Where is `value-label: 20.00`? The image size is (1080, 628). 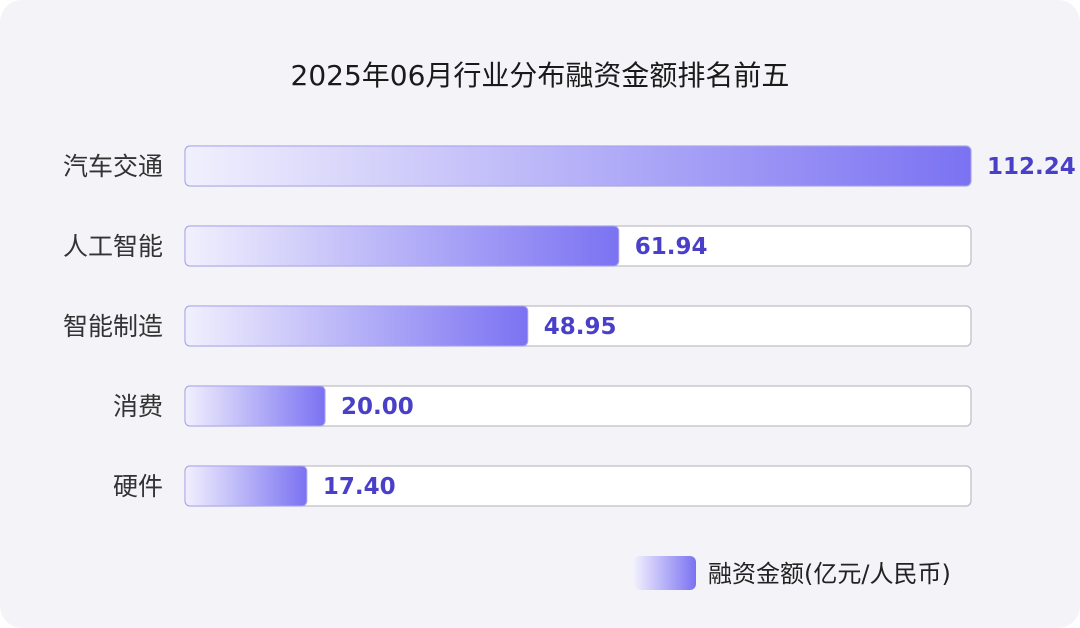
value-label: 20.00 is located at coordinates (377, 407).